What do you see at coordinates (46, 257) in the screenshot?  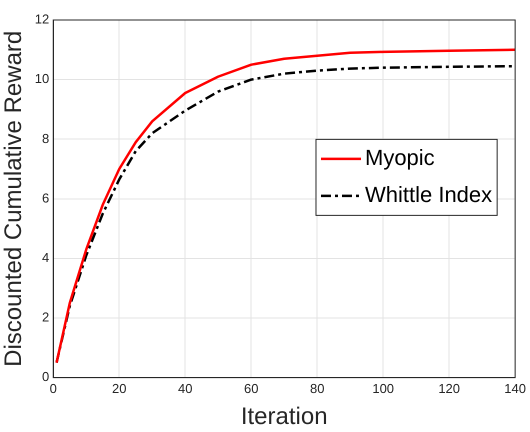 I see `y-tick-label: 4` at bounding box center [46, 257].